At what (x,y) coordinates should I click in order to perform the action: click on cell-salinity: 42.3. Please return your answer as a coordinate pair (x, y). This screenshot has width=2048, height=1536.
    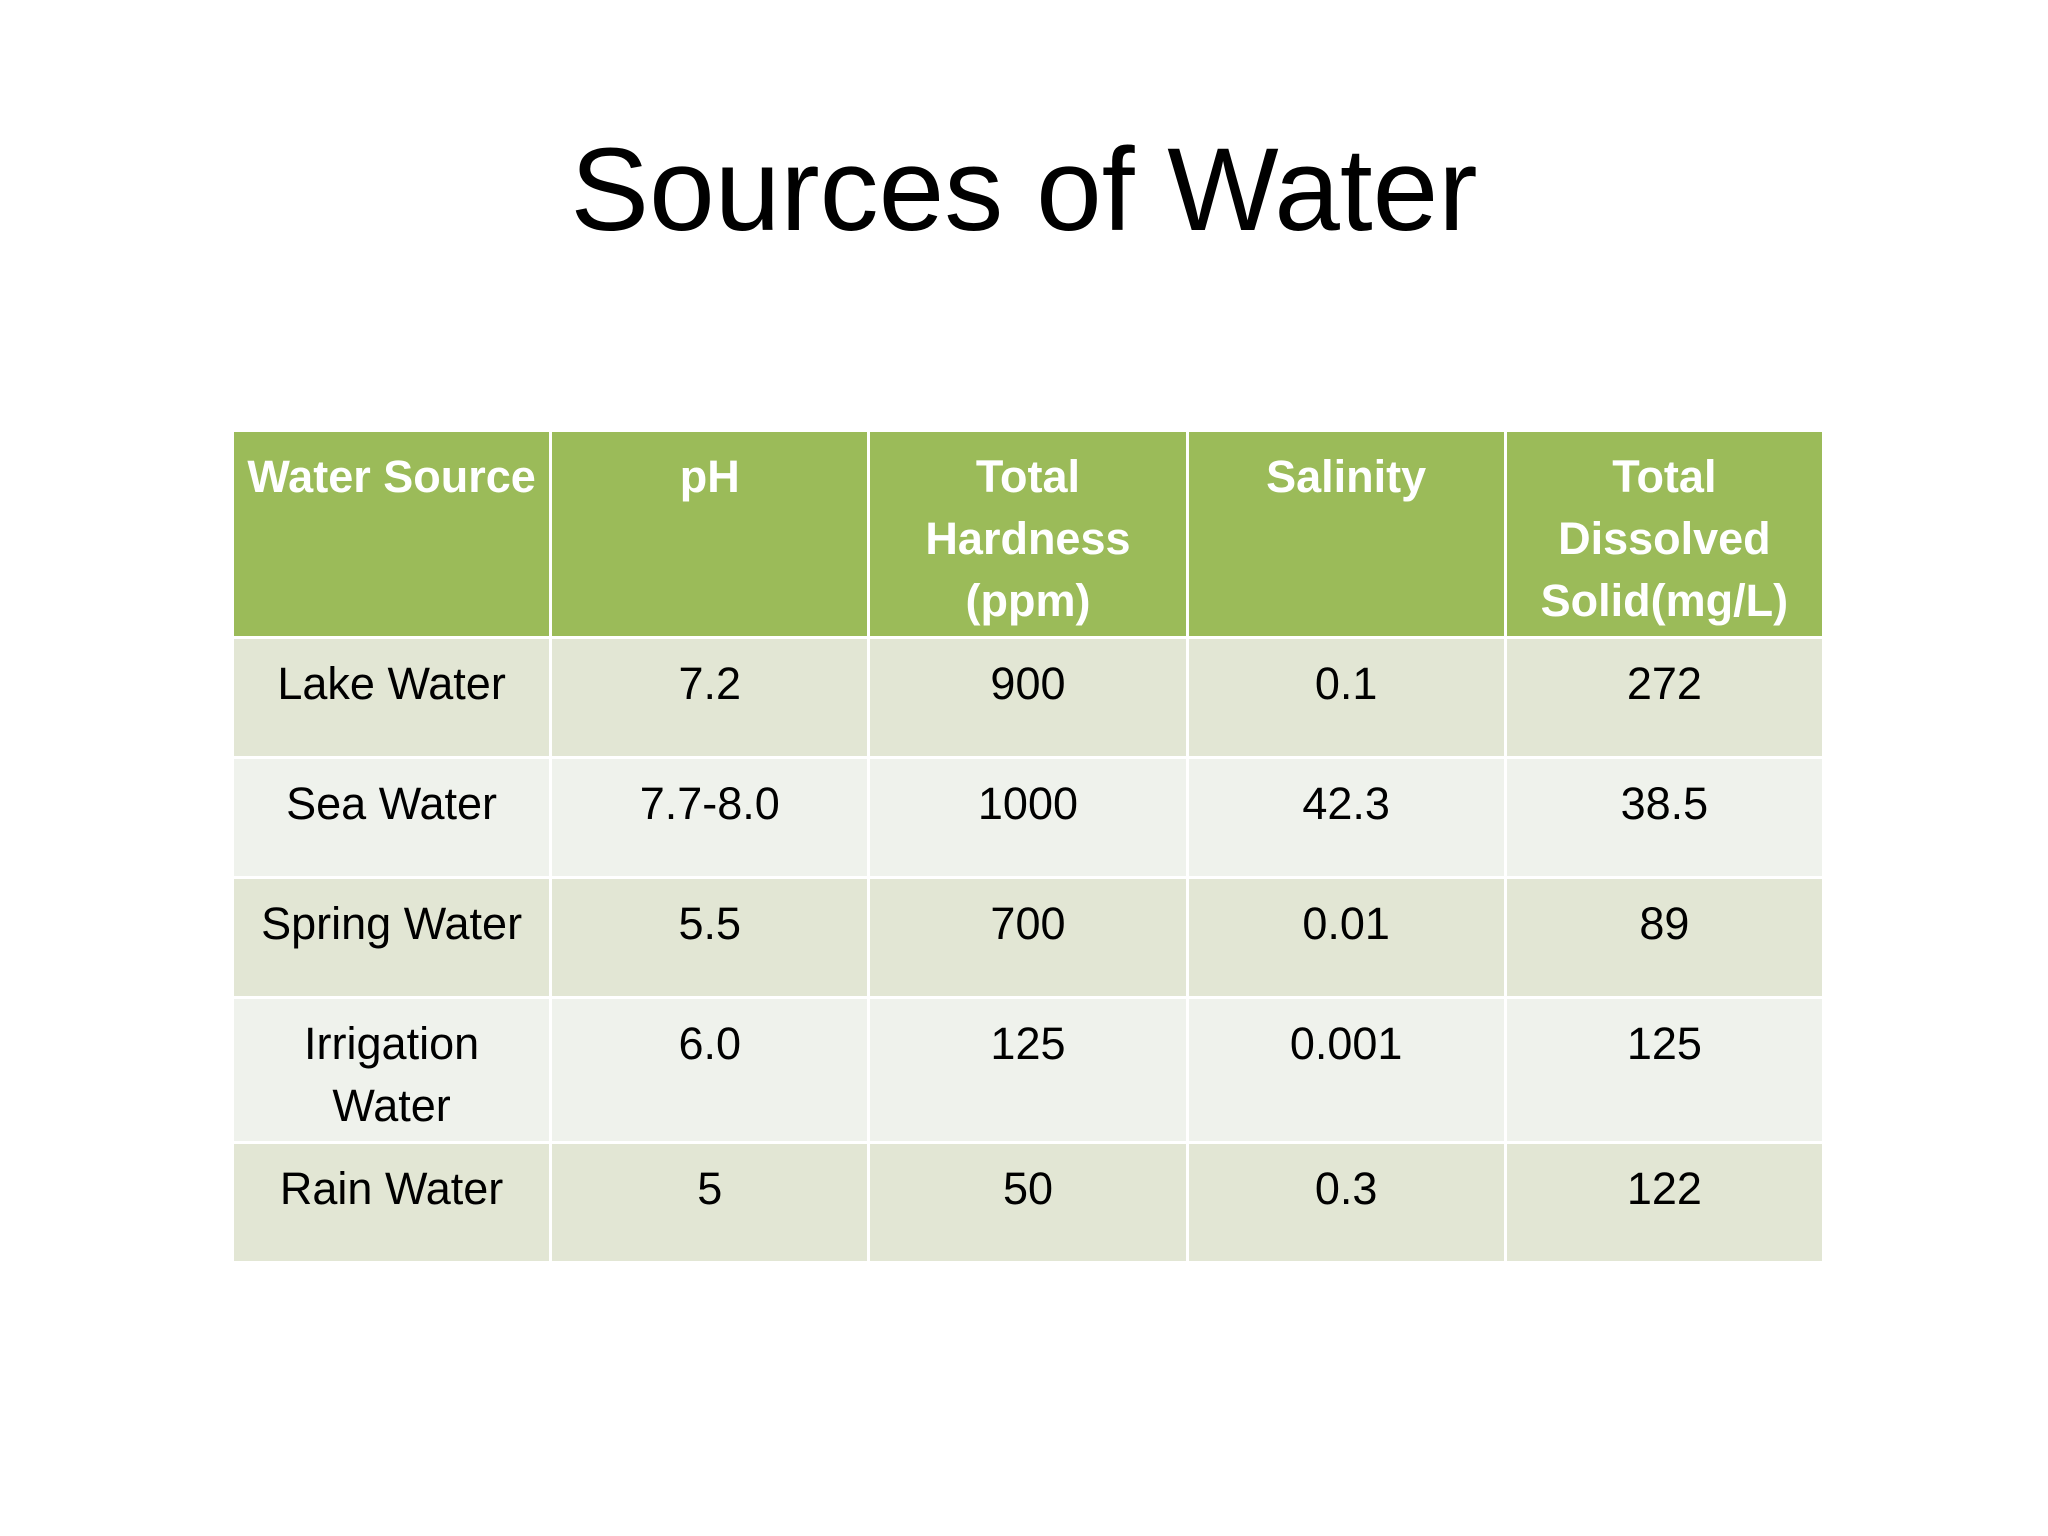
    Looking at the image, I should click on (1346, 817).